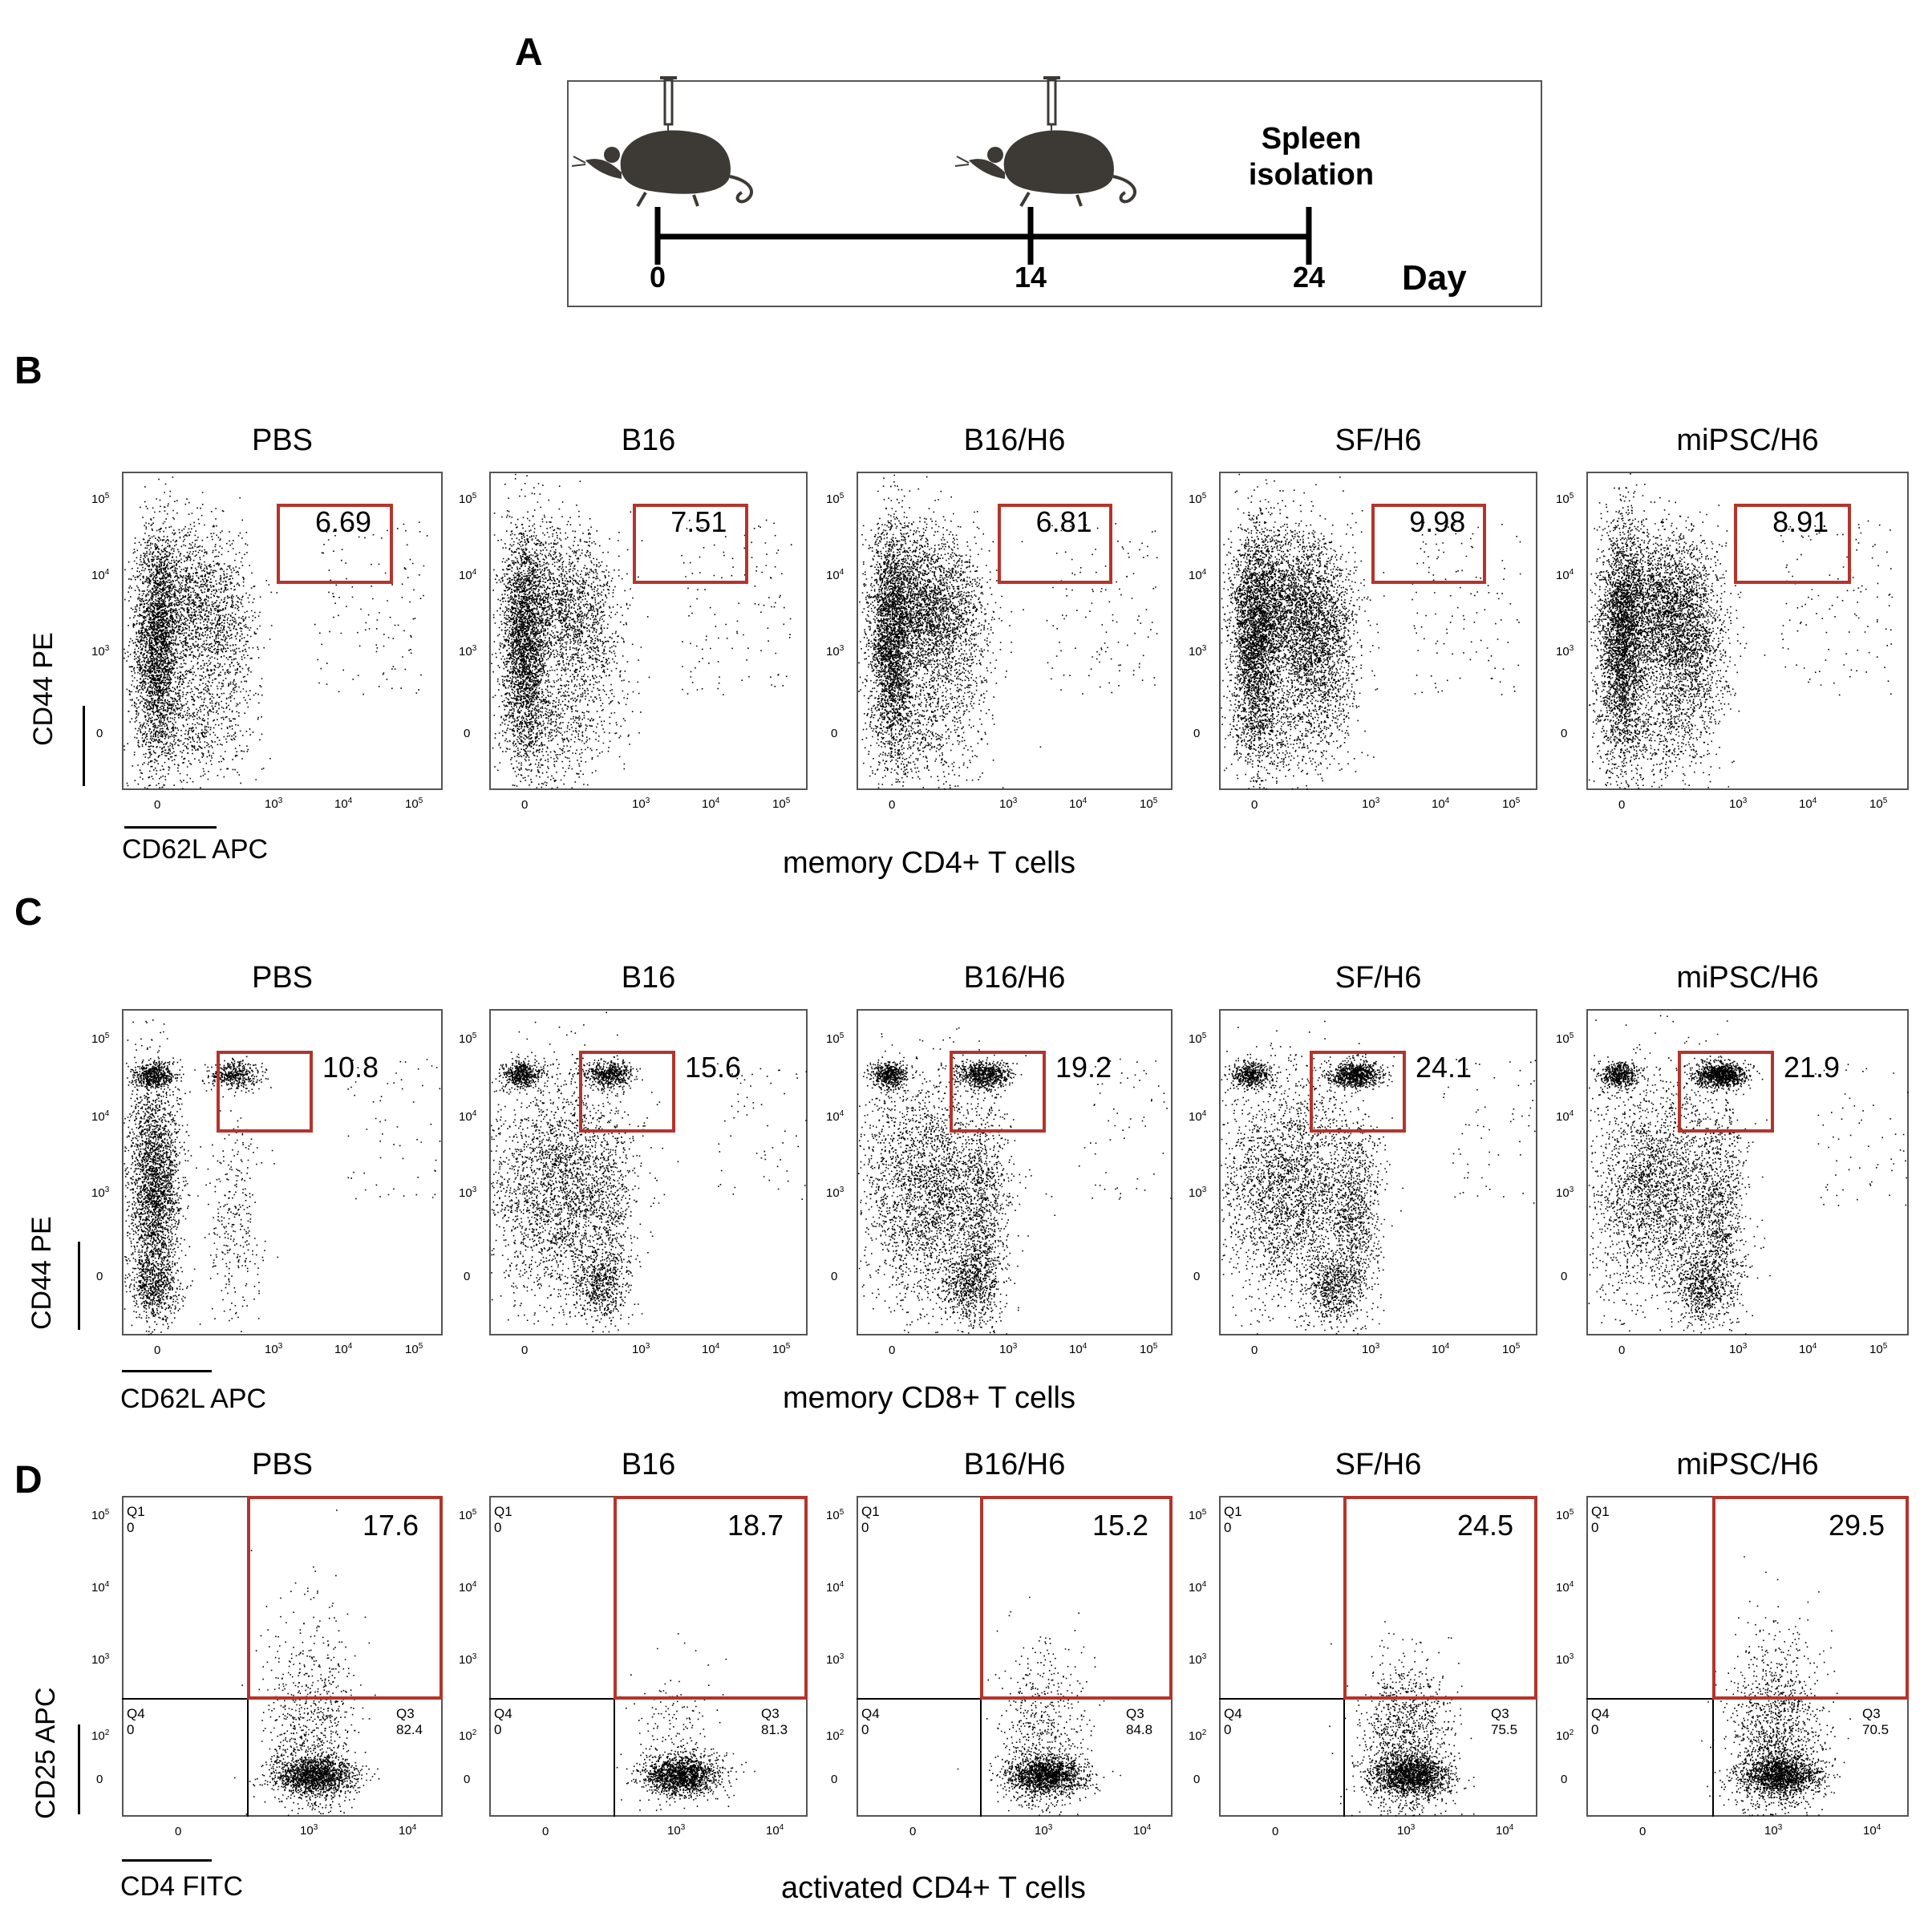 This screenshot has width=1932, height=1925. I want to click on mouse-head, so click(987, 169).